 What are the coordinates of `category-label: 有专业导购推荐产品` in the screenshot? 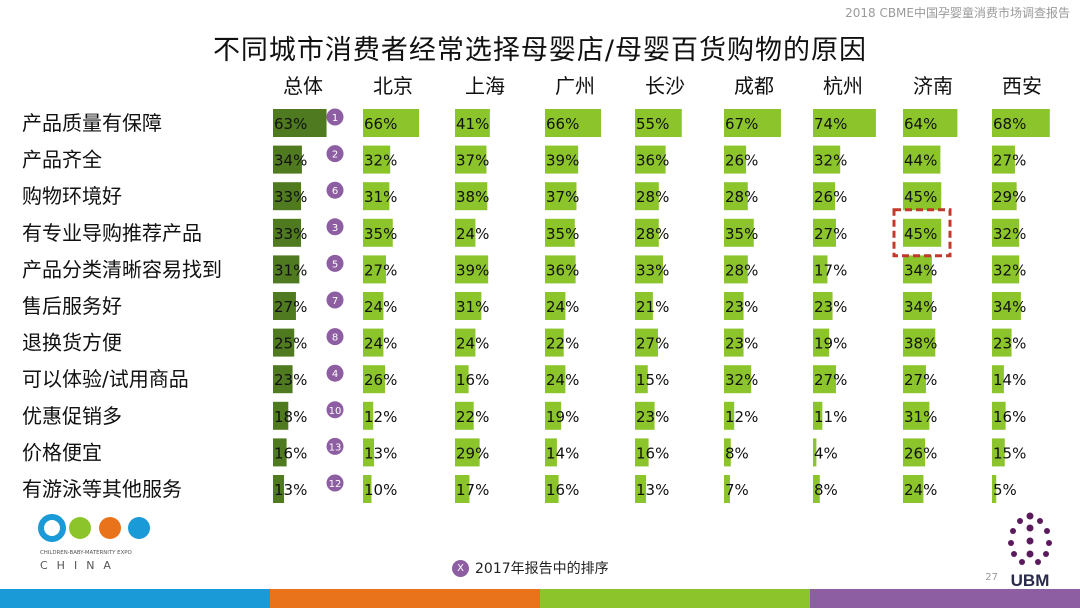 It's located at (112, 233).